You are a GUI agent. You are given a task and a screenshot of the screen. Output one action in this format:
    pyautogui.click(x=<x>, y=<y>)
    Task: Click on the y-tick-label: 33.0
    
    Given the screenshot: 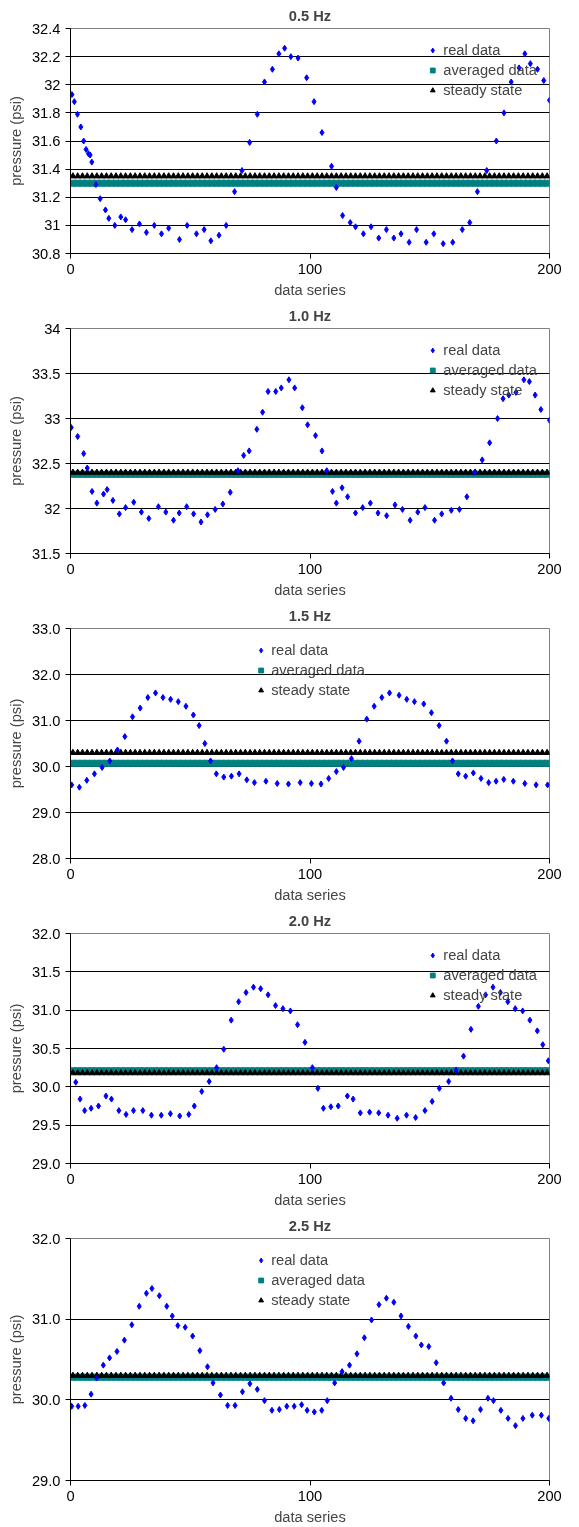 What is the action you would take?
    pyautogui.click(x=46, y=628)
    